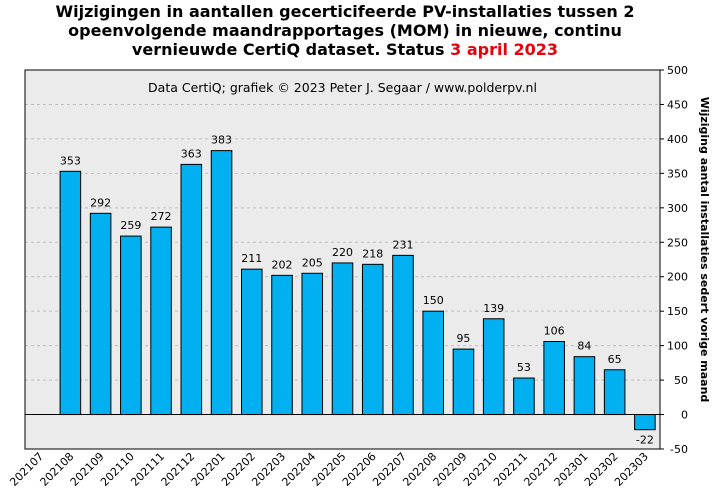  Describe the element at coordinates (161, 216) in the screenshot. I see `data-label-202111: 272` at that location.